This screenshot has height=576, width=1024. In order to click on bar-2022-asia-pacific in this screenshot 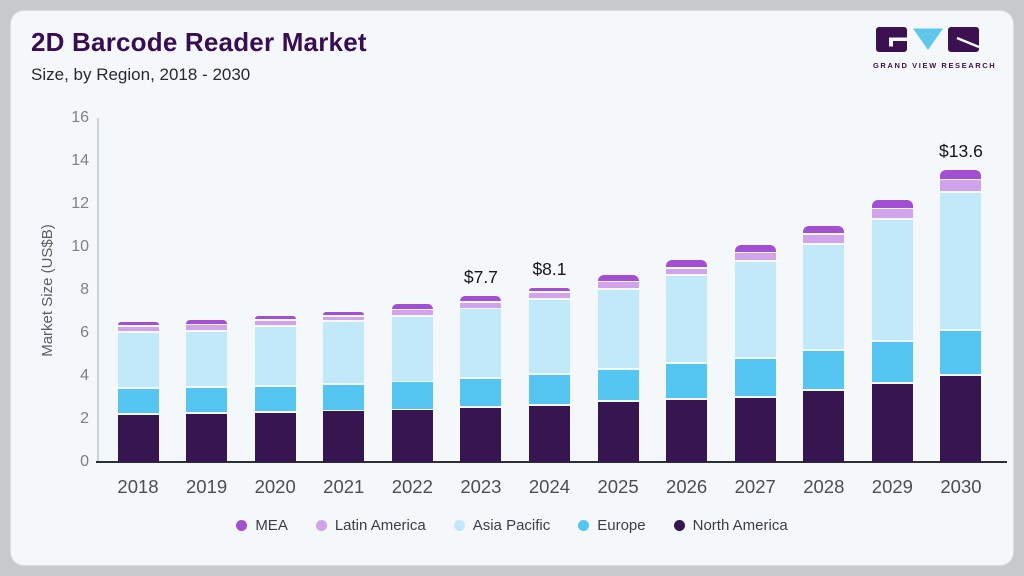, I will do `click(412, 348)`.